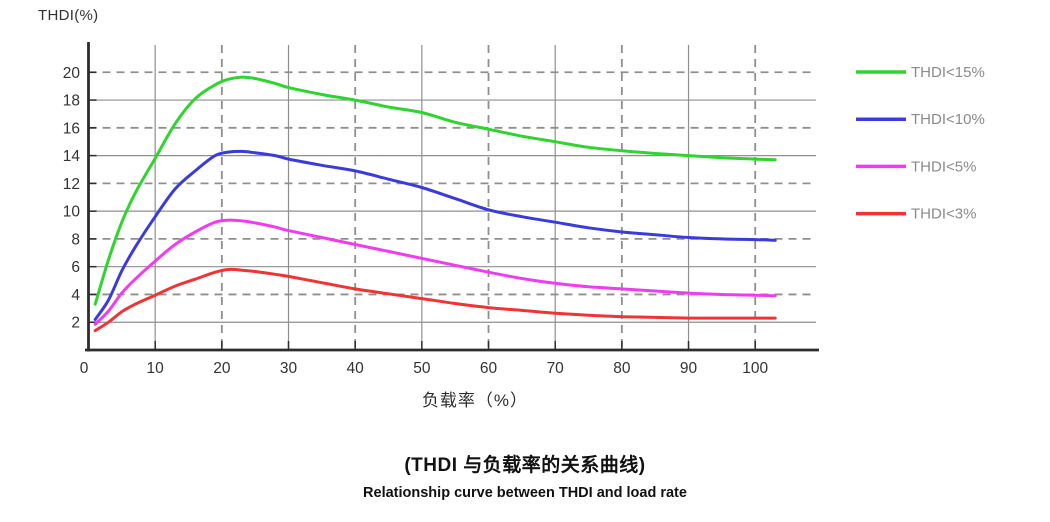 The width and height of the screenshot is (1050, 522). I want to click on y-tick-label-6: 6, so click(75, 267).